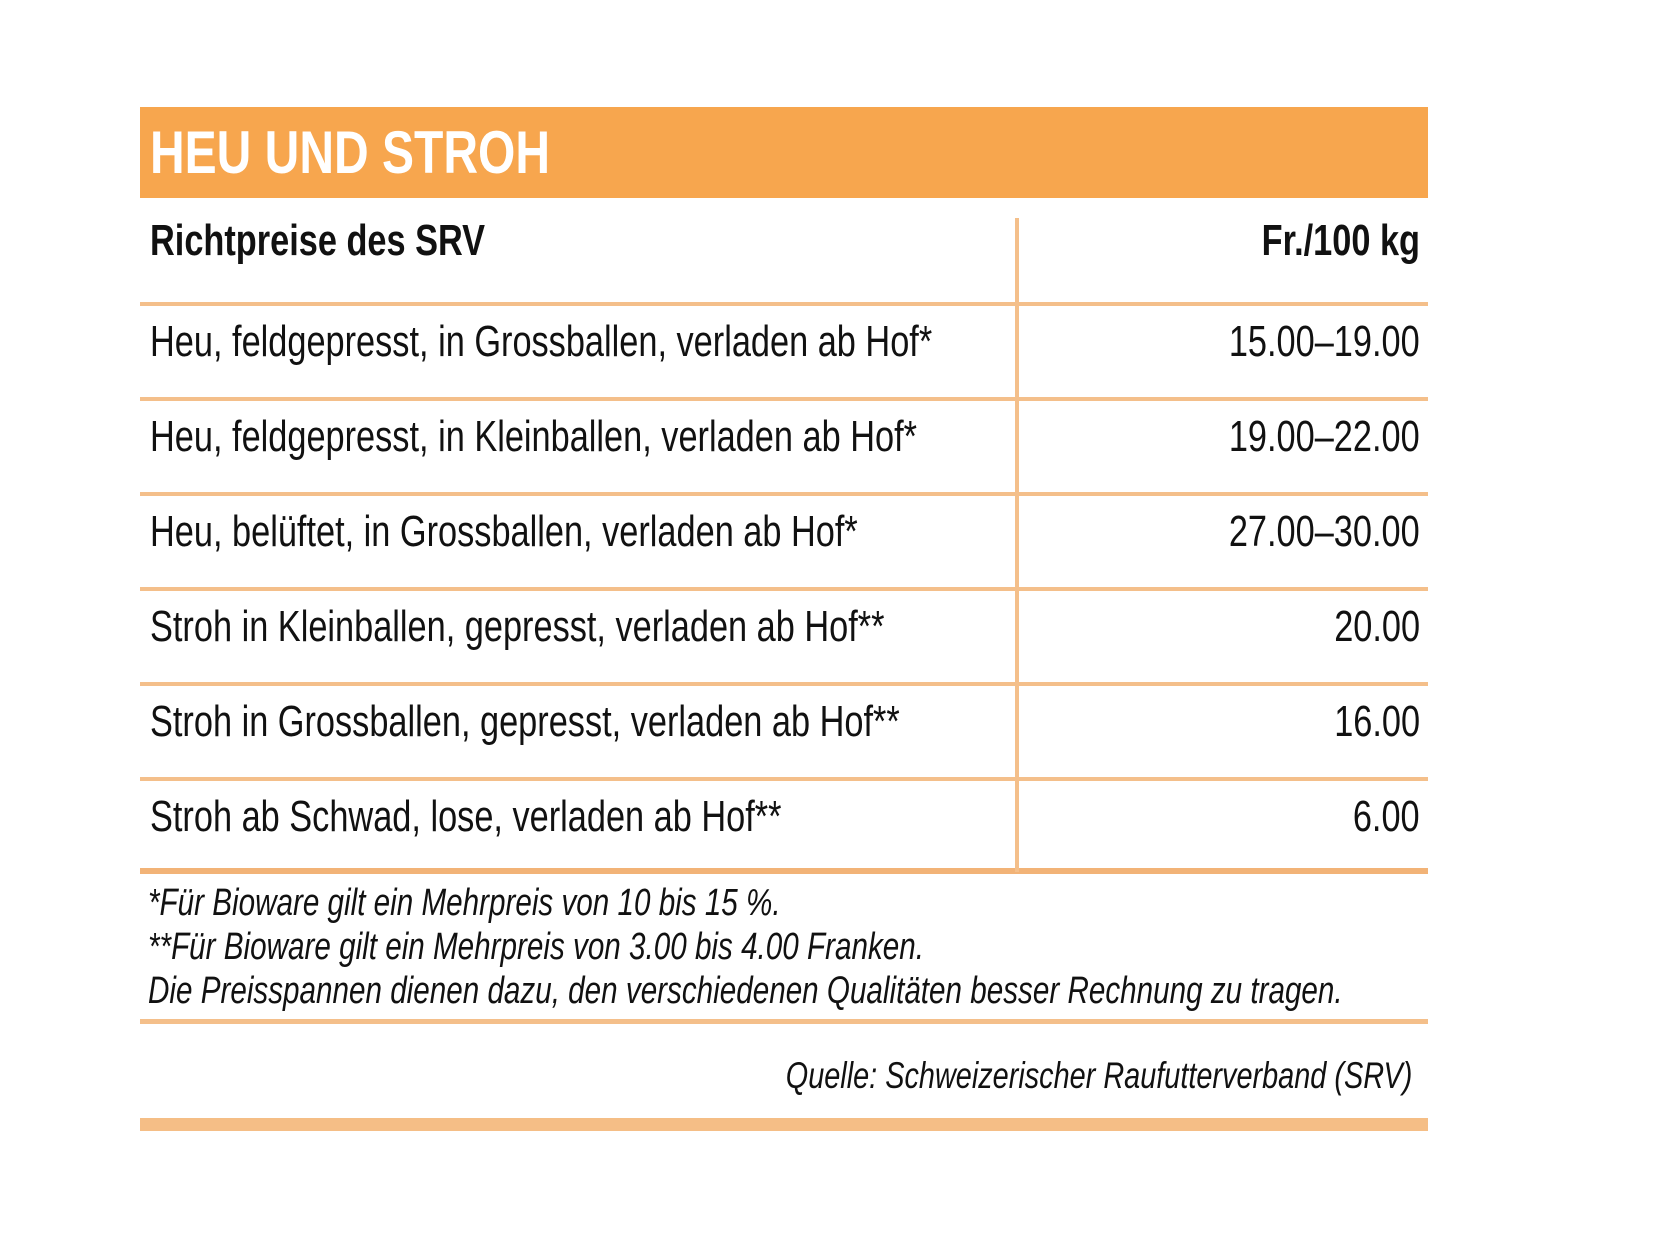 The height and width of the screenshot is (1237, 1678). Describe the element at coordinates (784, 152) in the screenshot. I see `title-bar: HEU UND STROH` at that location.